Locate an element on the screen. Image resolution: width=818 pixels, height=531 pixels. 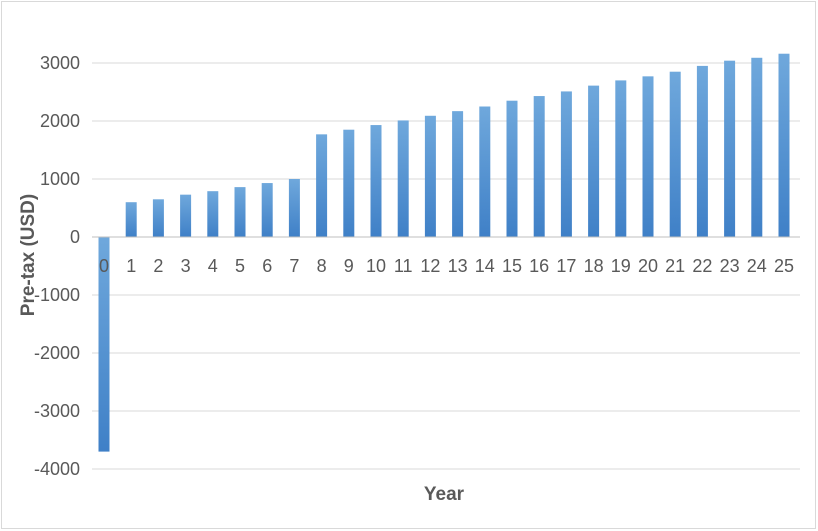
y-tick-label: -4000 is located at coordinates (57, 469).